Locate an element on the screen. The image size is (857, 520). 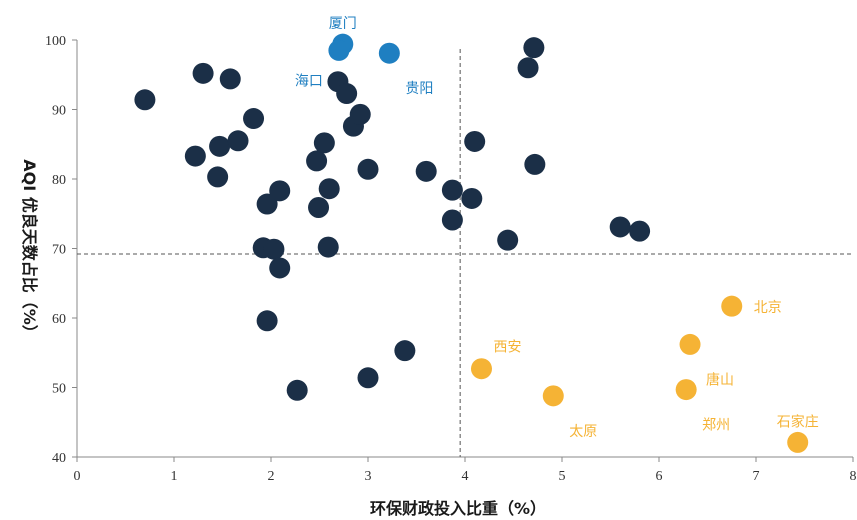
y-axis-title: AQI 优良天数占比（%） is located at coordinates (29, 250).